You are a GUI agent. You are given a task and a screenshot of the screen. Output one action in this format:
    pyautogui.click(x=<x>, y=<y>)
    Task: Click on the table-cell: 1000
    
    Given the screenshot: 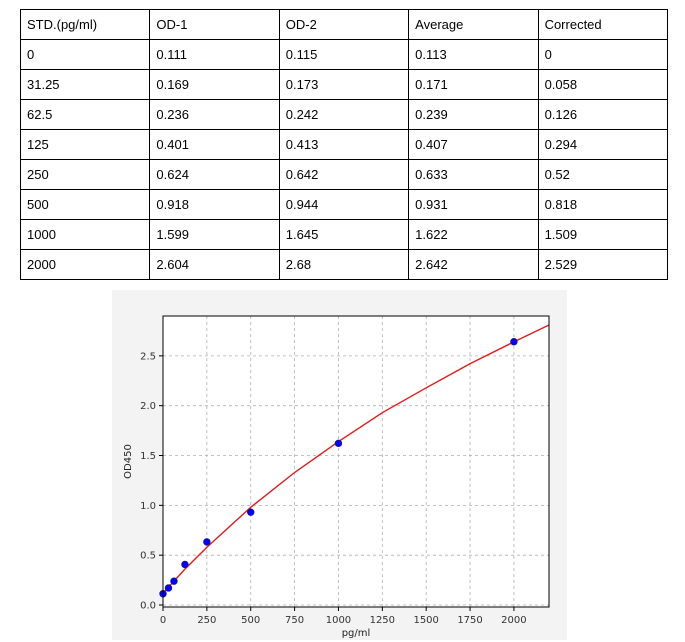 What is the action you would take?
    pyautogui.click(x=85, y=234)
    